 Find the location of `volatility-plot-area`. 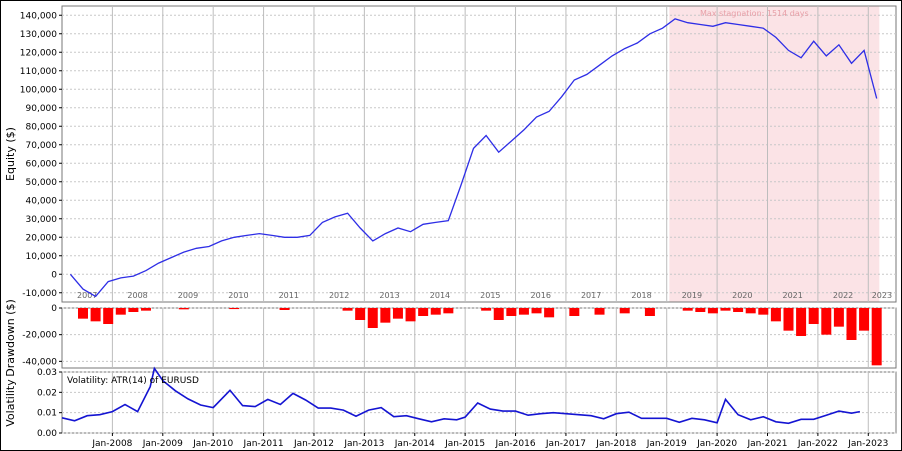

volatility-plot-area is located at coordinates (479, 402).